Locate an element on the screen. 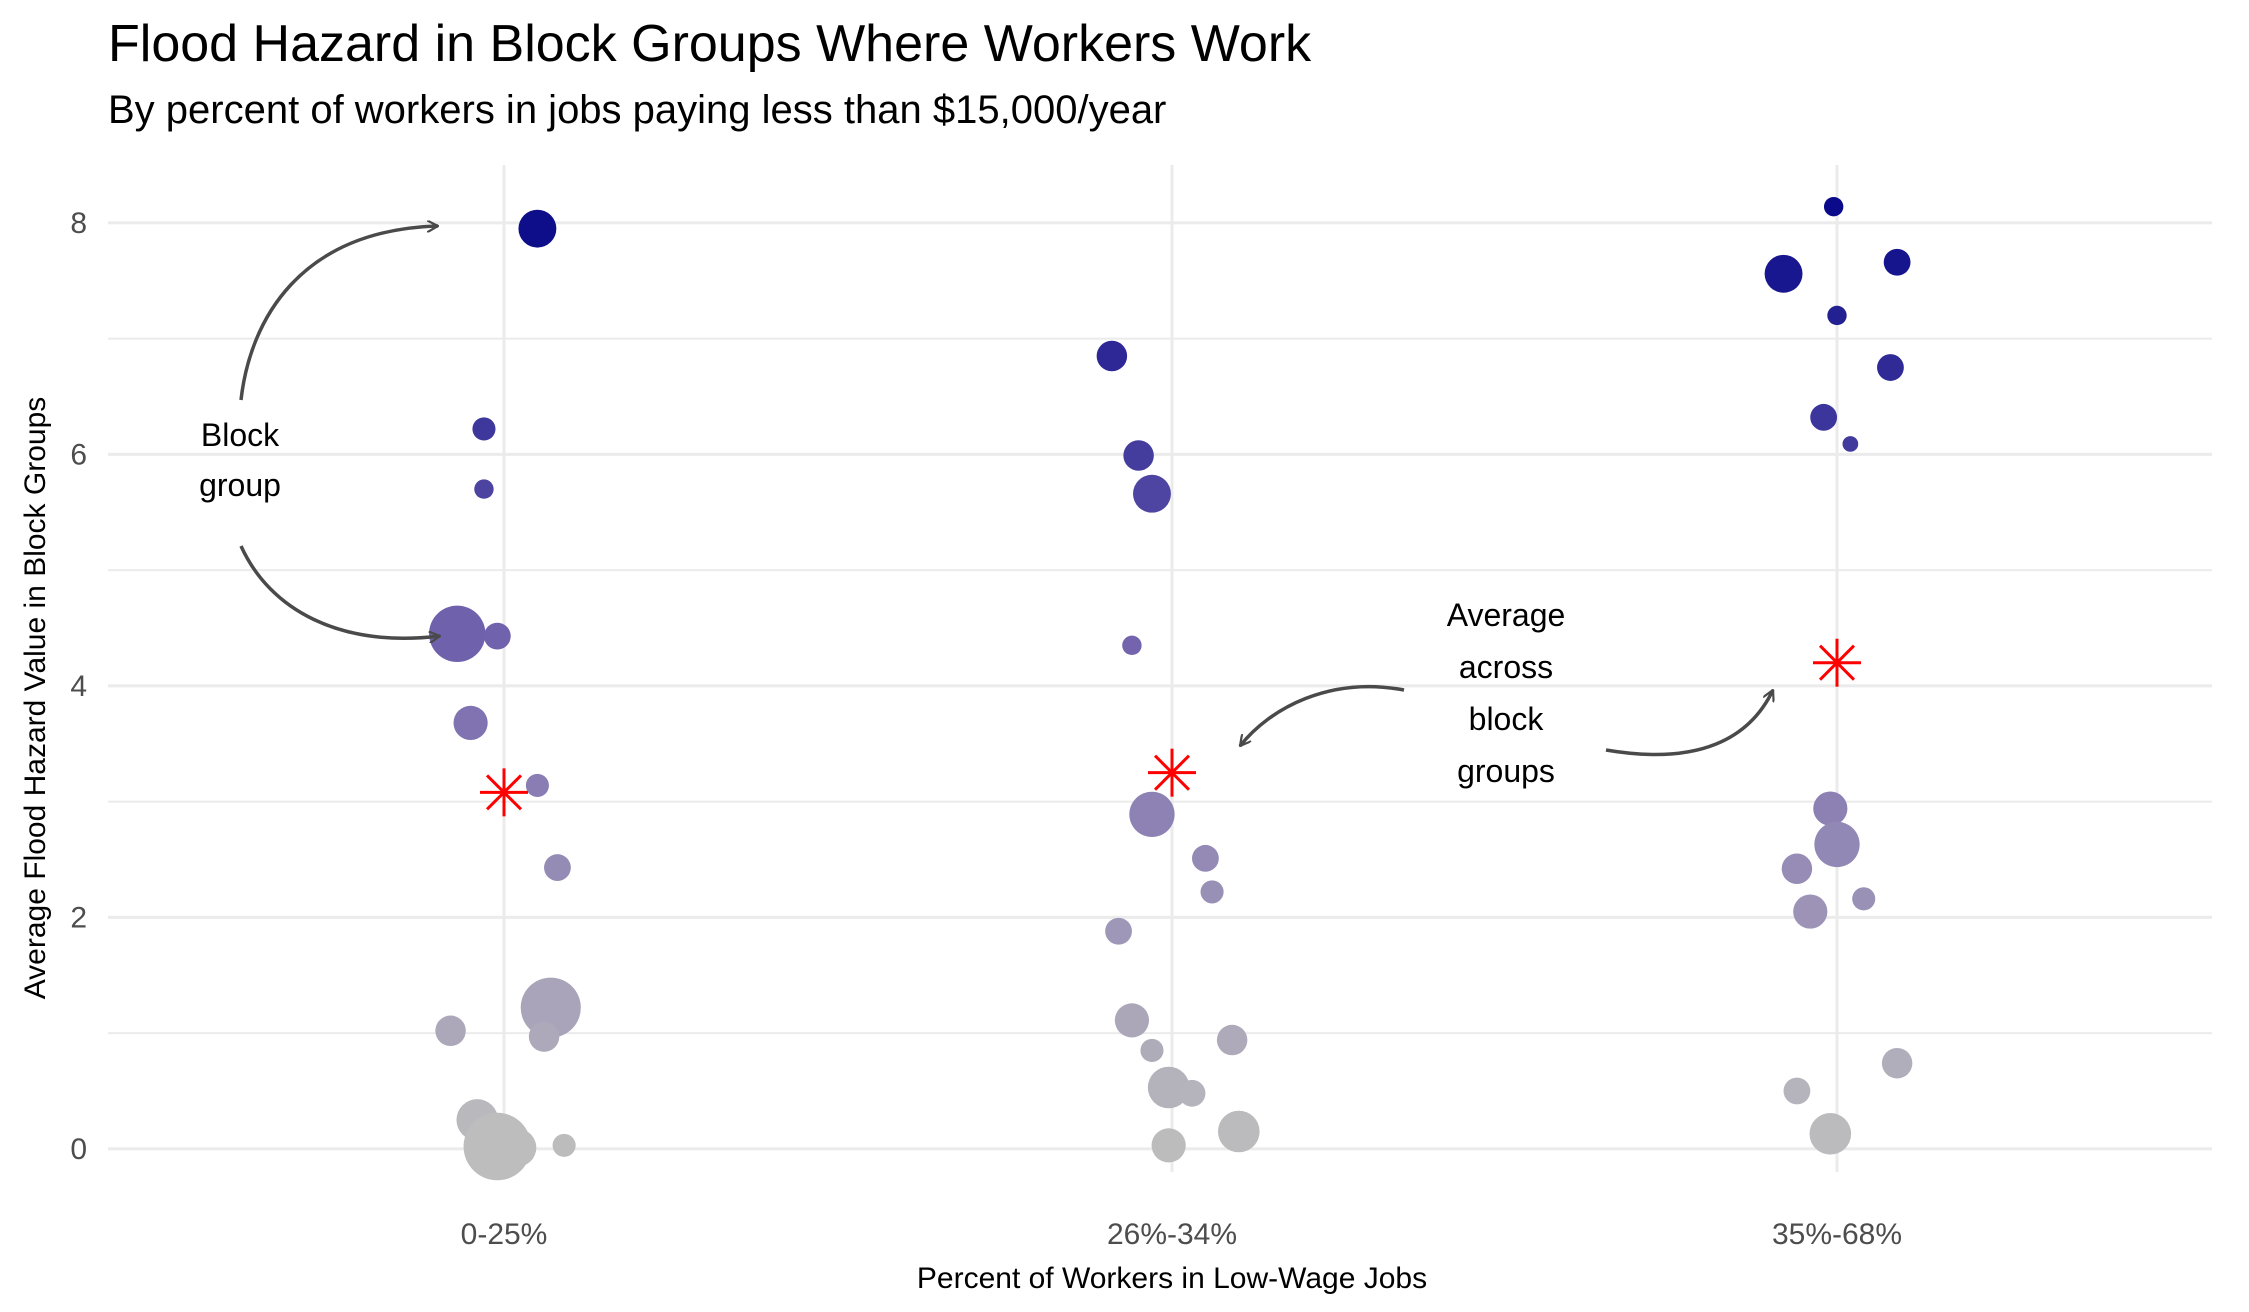 Image resolution: width=2249 pixels, height=1312 pixels. y-tick-label: 0 is located at coordinates (78, 1149).